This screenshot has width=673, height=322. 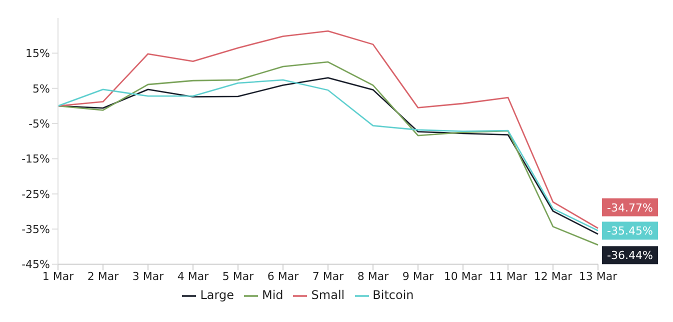 I want to click on x-tick-label: 6 Mar, so click(x=283, y=277).